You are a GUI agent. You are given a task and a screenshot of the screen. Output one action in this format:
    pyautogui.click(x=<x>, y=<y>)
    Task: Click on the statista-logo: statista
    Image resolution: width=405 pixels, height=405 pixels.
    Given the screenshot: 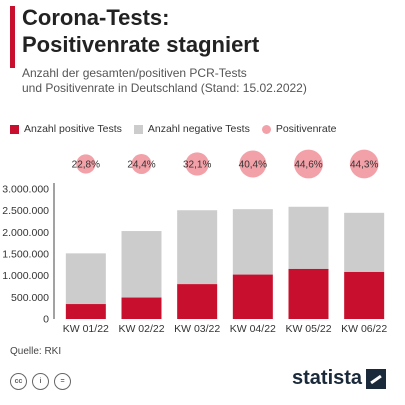 What is the action you would take?
    pyautogui.click(x=339, y=378)
    